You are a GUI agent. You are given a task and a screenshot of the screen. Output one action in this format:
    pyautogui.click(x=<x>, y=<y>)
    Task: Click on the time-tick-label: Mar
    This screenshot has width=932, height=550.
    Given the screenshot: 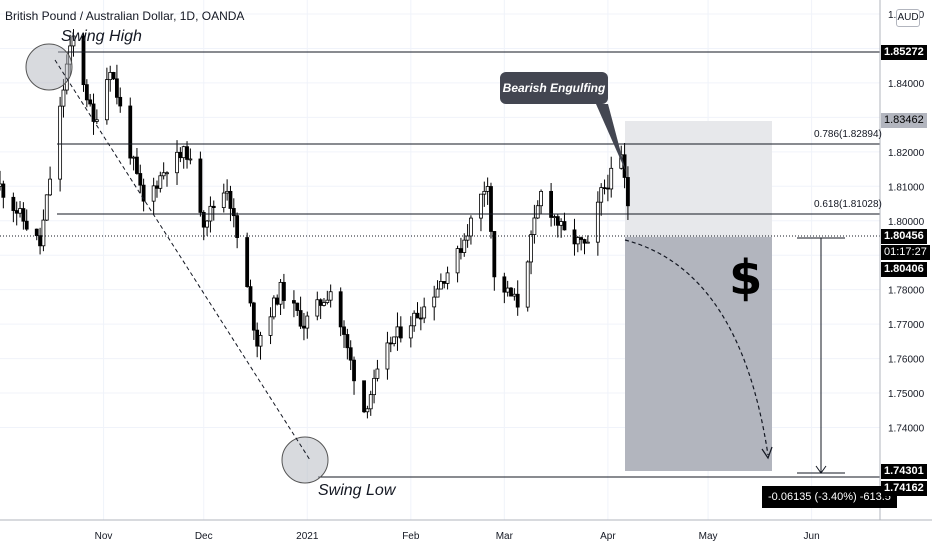 What is the action you would take?
    pyautogui.click(x=505, y=536)
    